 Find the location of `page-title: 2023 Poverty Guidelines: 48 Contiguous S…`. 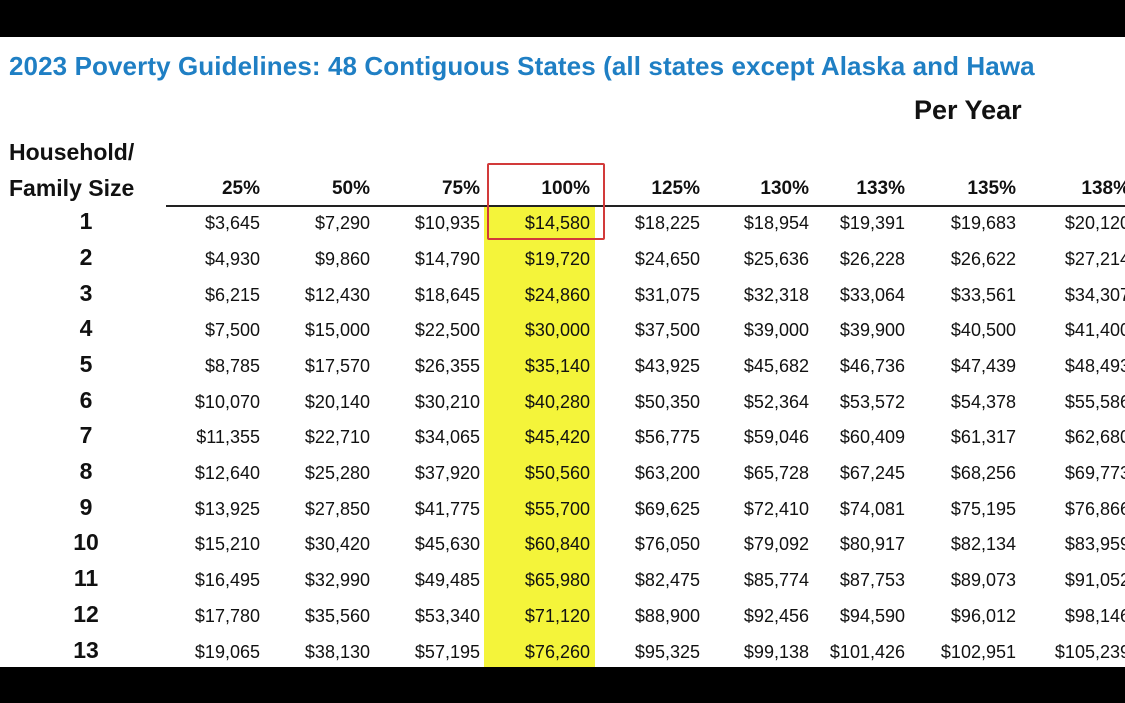

page-title: 2023 Poverty Guidelines: 48 Contiguous S… is located at coordinates (522, 66).